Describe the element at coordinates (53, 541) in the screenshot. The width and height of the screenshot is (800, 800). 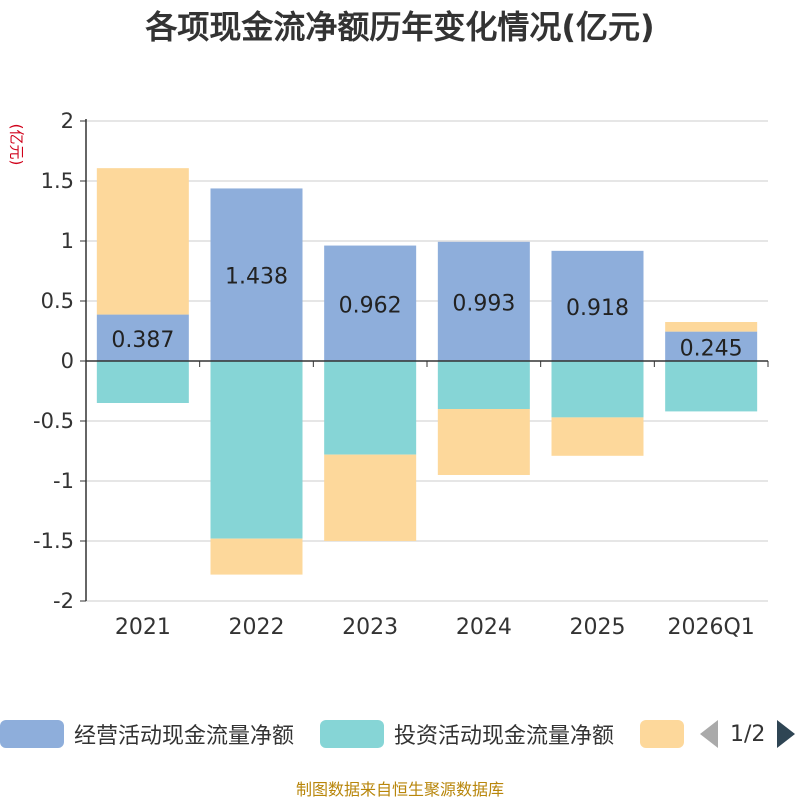
I see `y-tick-label: -1.5` at that location.